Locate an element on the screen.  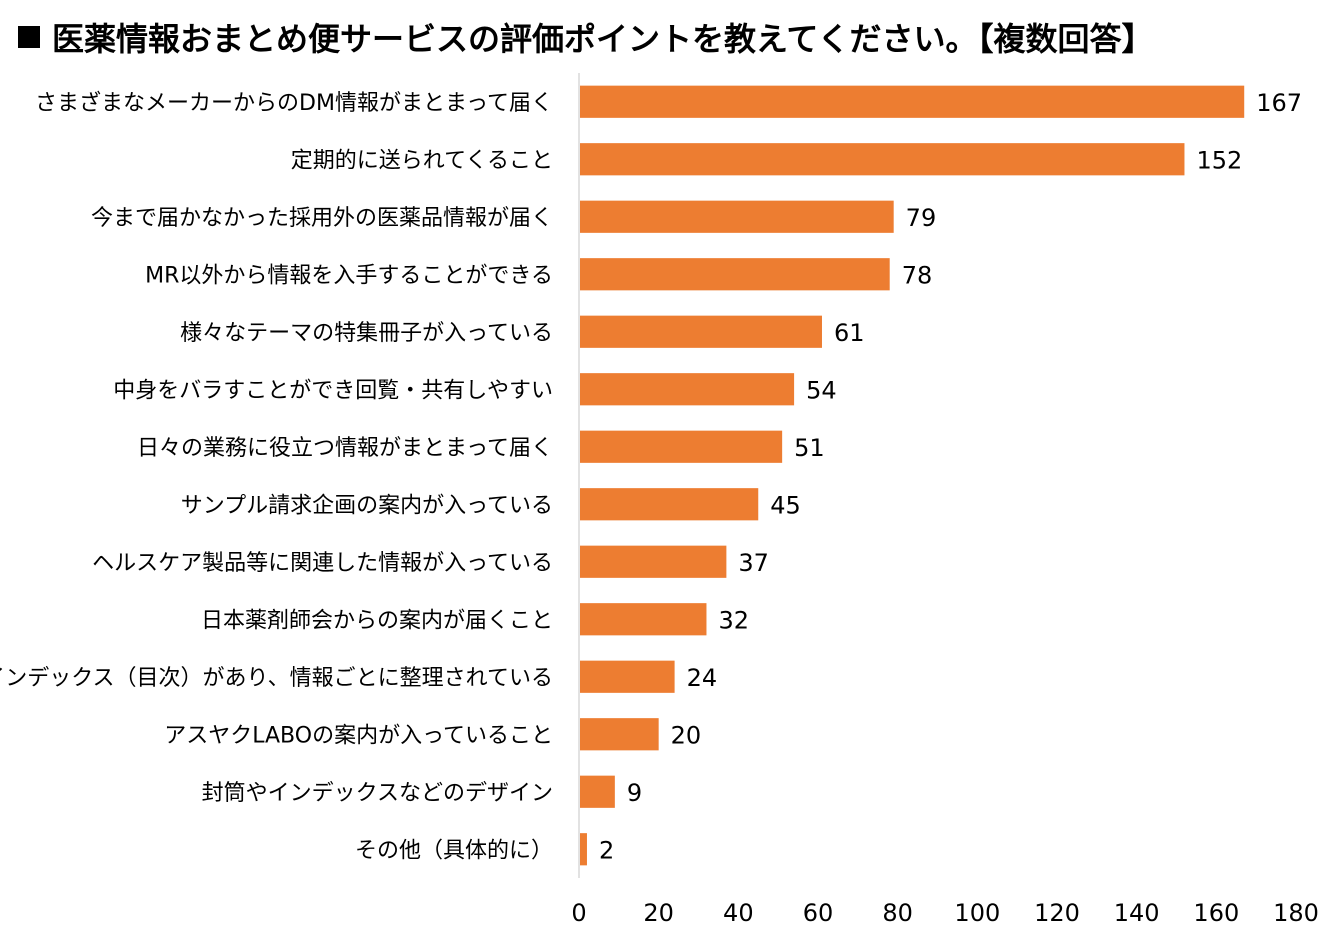
data-label: 20 is located at coordinates (686, 735).